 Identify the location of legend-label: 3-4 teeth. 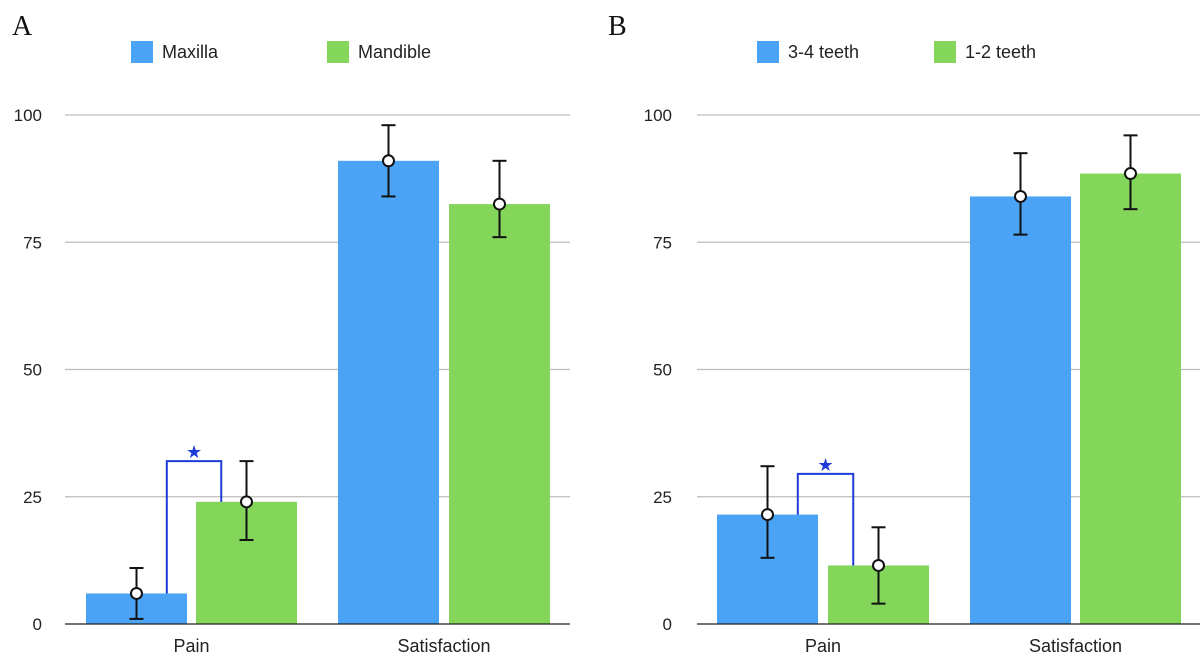
(823, 52).